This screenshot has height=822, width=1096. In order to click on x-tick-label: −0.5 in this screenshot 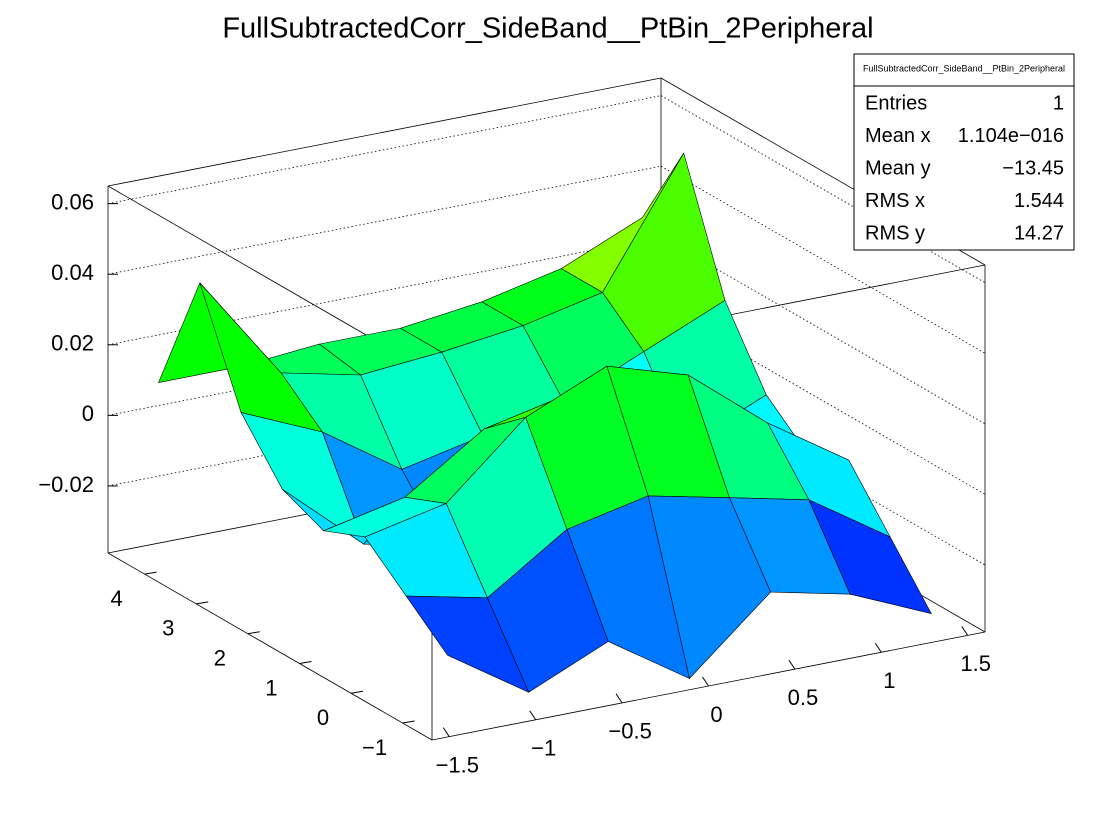, I will do `click(629, 731)`.